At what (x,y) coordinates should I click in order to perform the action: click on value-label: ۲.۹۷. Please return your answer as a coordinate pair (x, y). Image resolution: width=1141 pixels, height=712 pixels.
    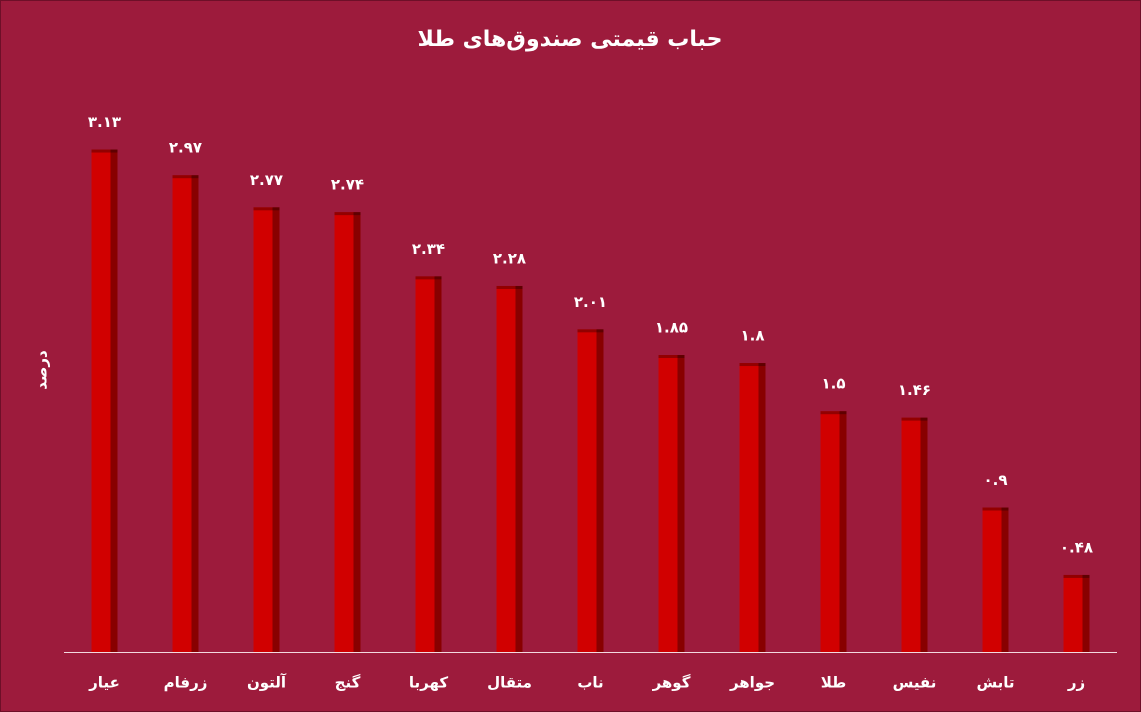
    Looking at the image, I should click on (185, 148).